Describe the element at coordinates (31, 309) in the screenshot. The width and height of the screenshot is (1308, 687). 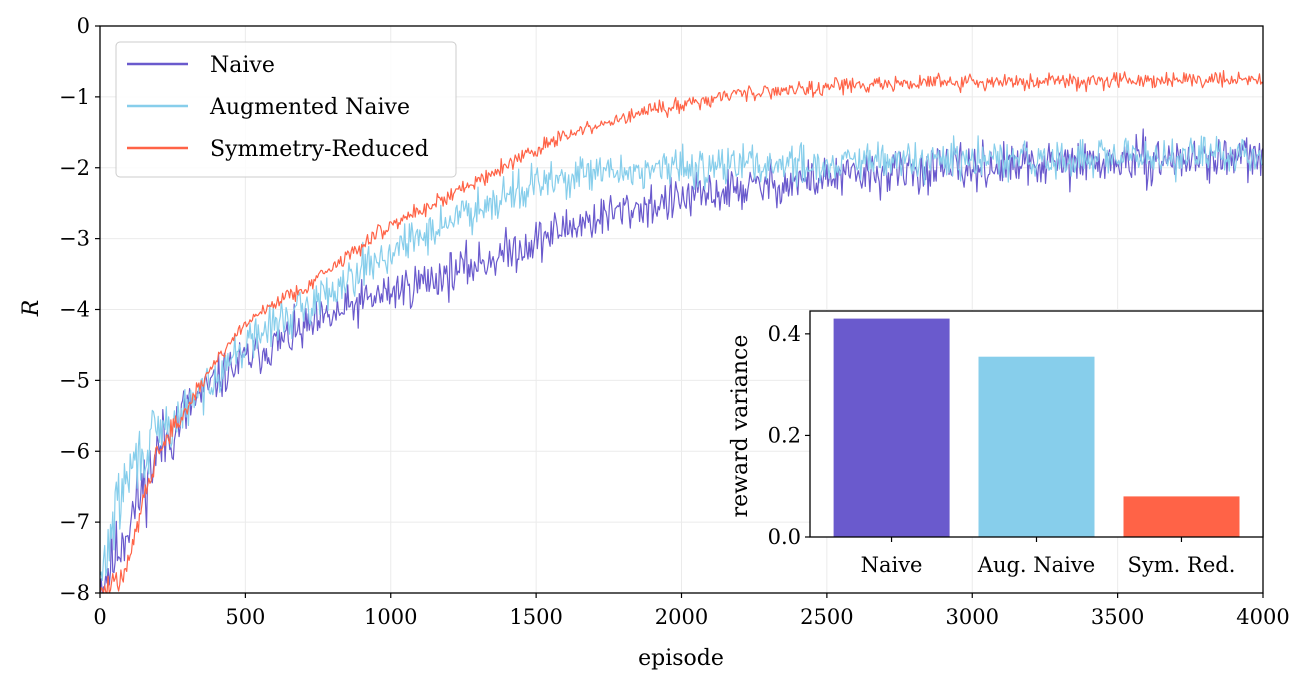
I see `y-axis-title: R` at that location.